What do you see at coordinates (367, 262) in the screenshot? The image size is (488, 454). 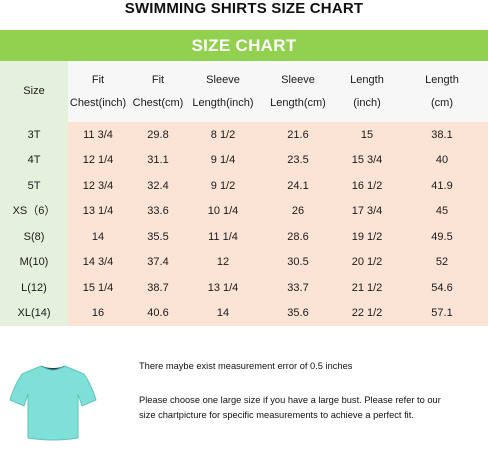 I see `cell-length-inch: 20 1/2` at bounding box center [367, 262].